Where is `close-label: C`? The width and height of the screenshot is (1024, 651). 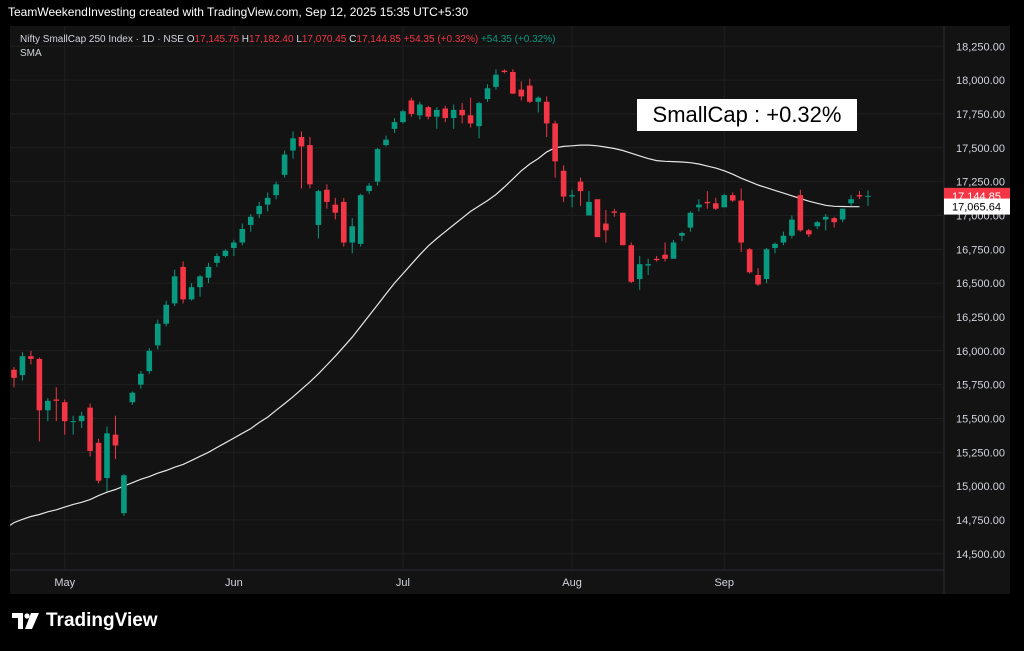 close-label: C is located at coordinates (353, 39).